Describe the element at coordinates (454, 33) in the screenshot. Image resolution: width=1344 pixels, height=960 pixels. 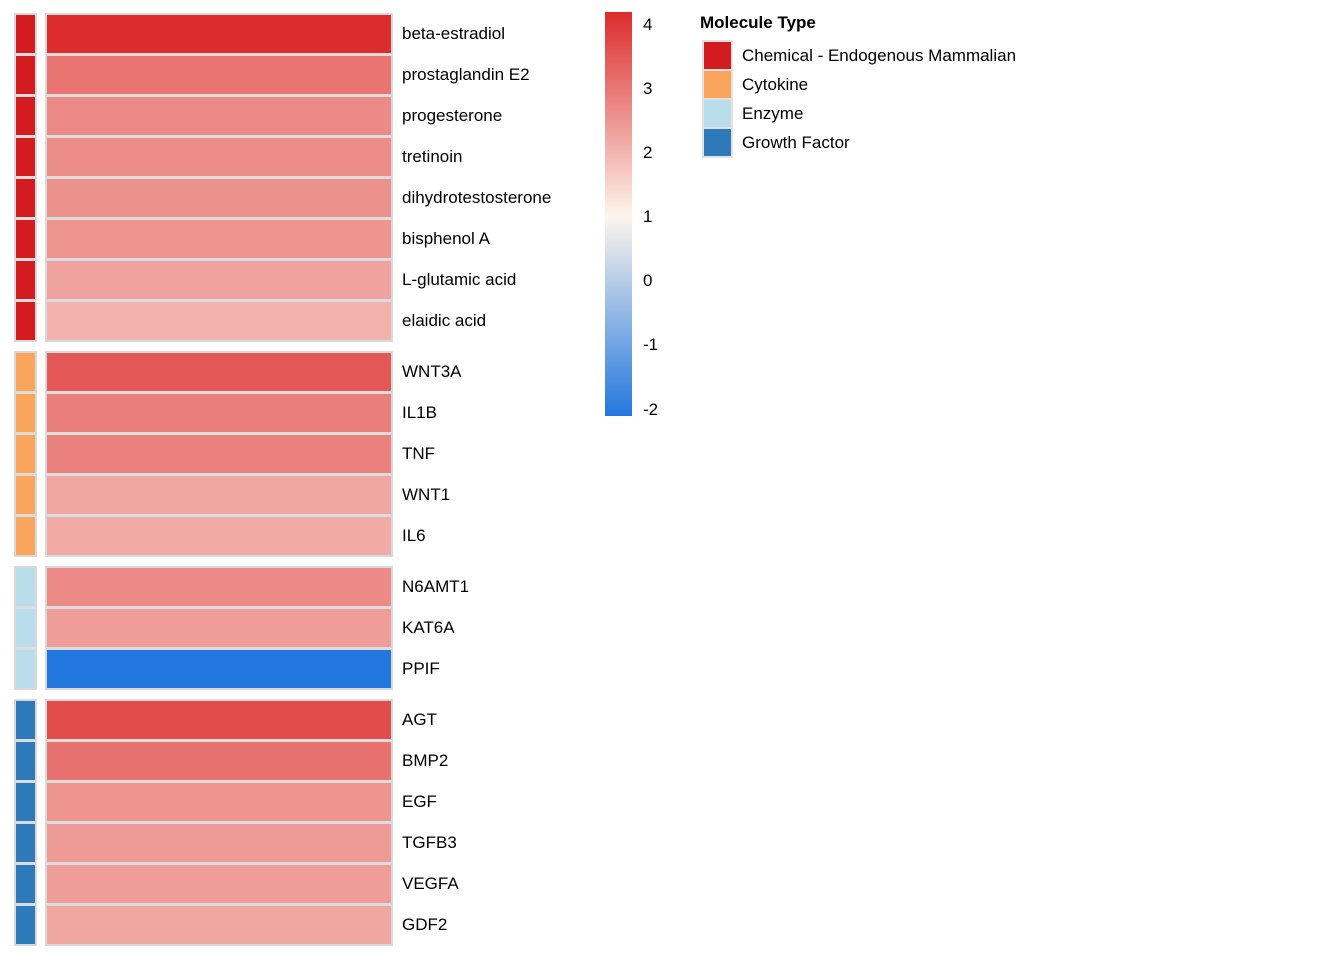
I see `molecule-label: beta-estradiol` at that location.